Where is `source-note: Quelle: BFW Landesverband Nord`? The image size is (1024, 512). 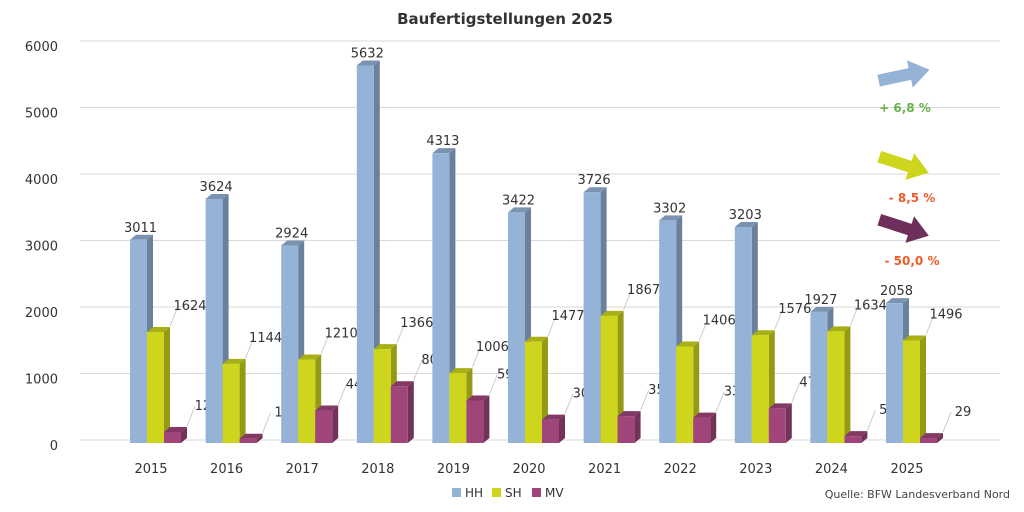 source-note: Quelle: BFW Landesverband Nord is located at coordinates (917, 494).